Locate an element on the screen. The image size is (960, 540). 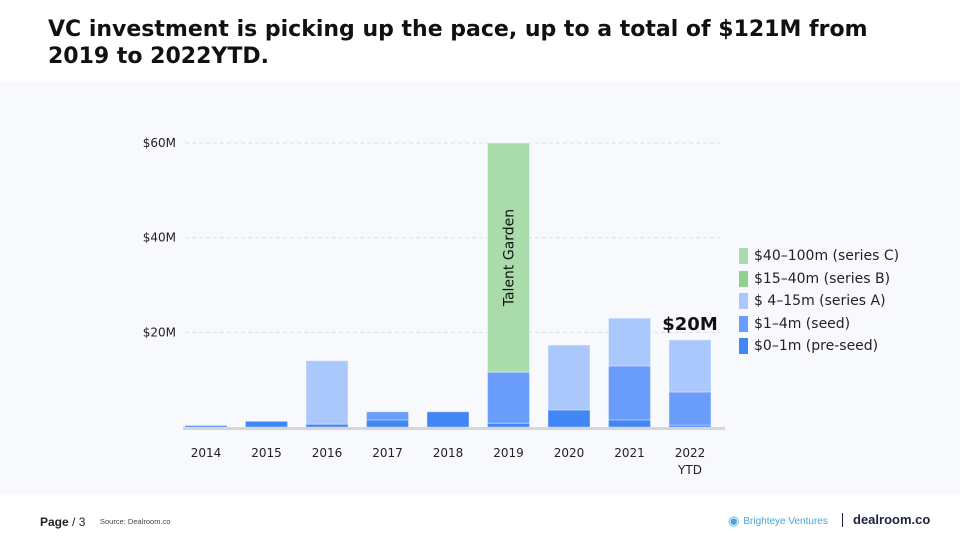
brighteye-logo: ◉ Brighteye Ventures is located at coordinates (778, 521).